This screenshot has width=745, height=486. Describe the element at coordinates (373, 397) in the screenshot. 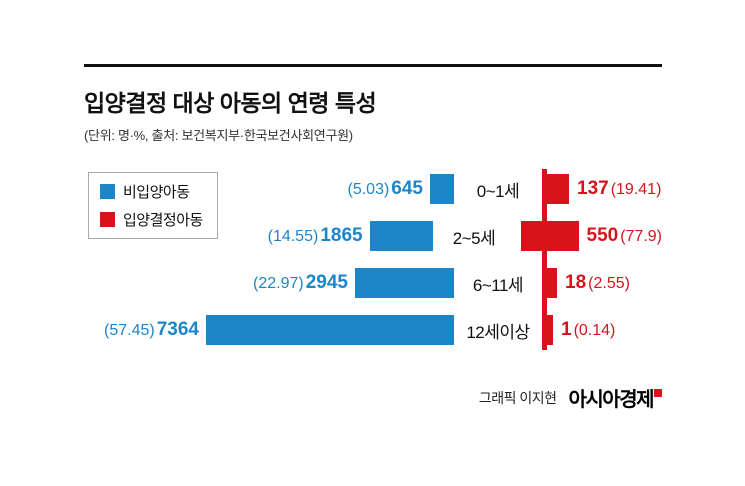

I see `credit-line: 그래픽 이지현 아시아경제` at that location.